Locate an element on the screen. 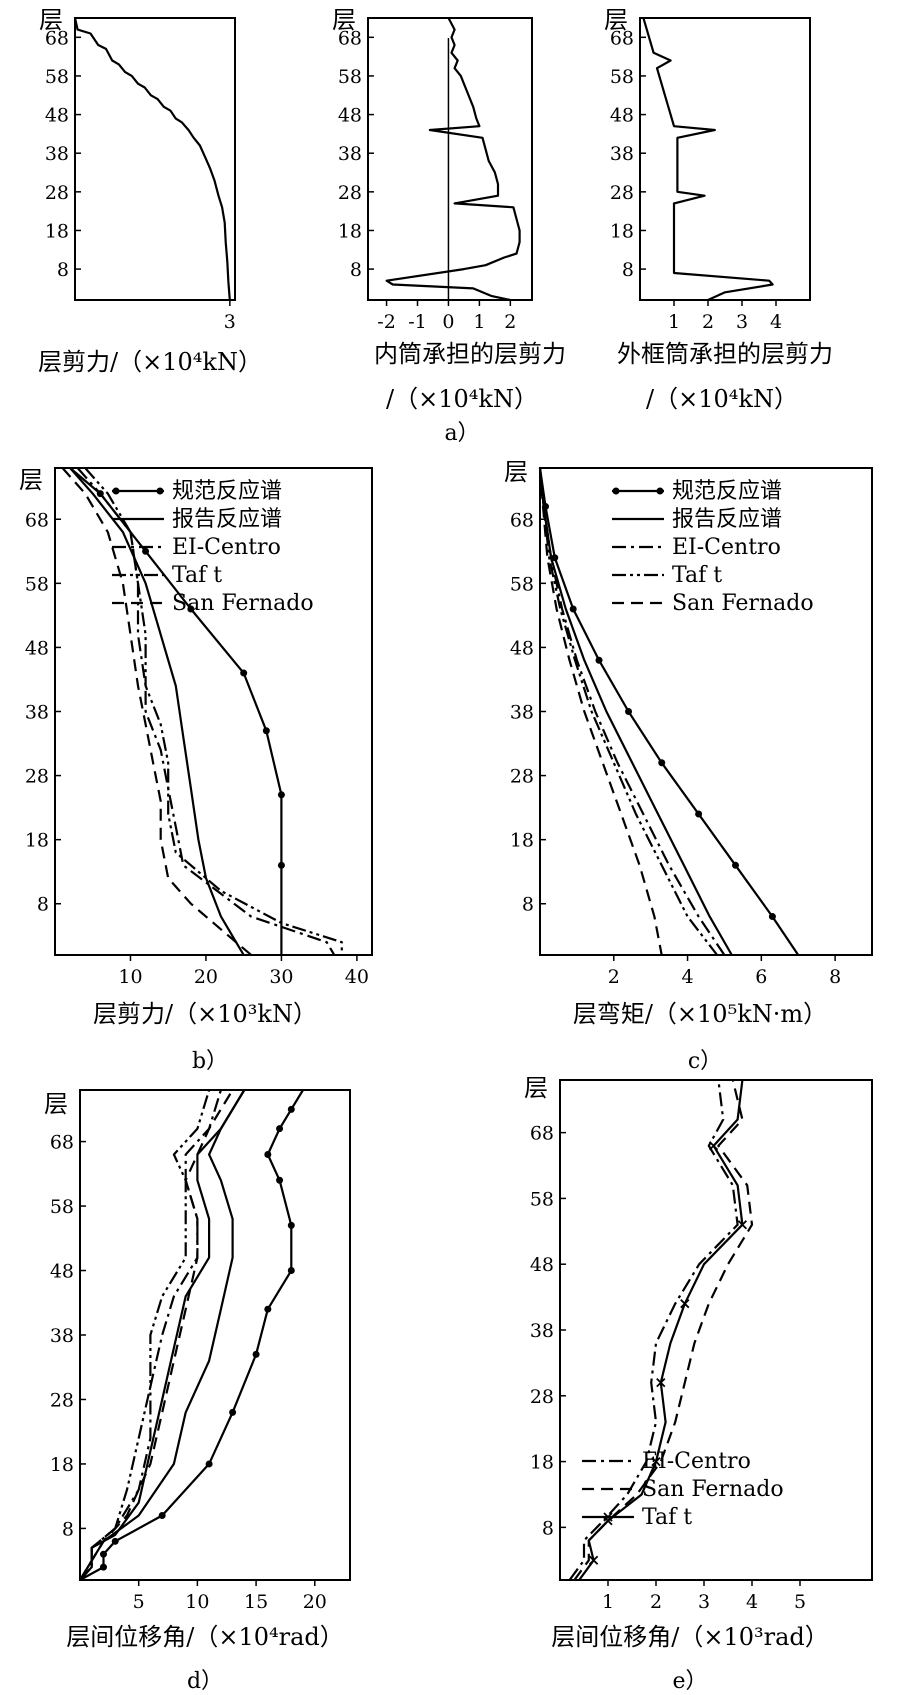 The image size is (901, 1695). legend-marker-x is located at coordinates (608, 1517).